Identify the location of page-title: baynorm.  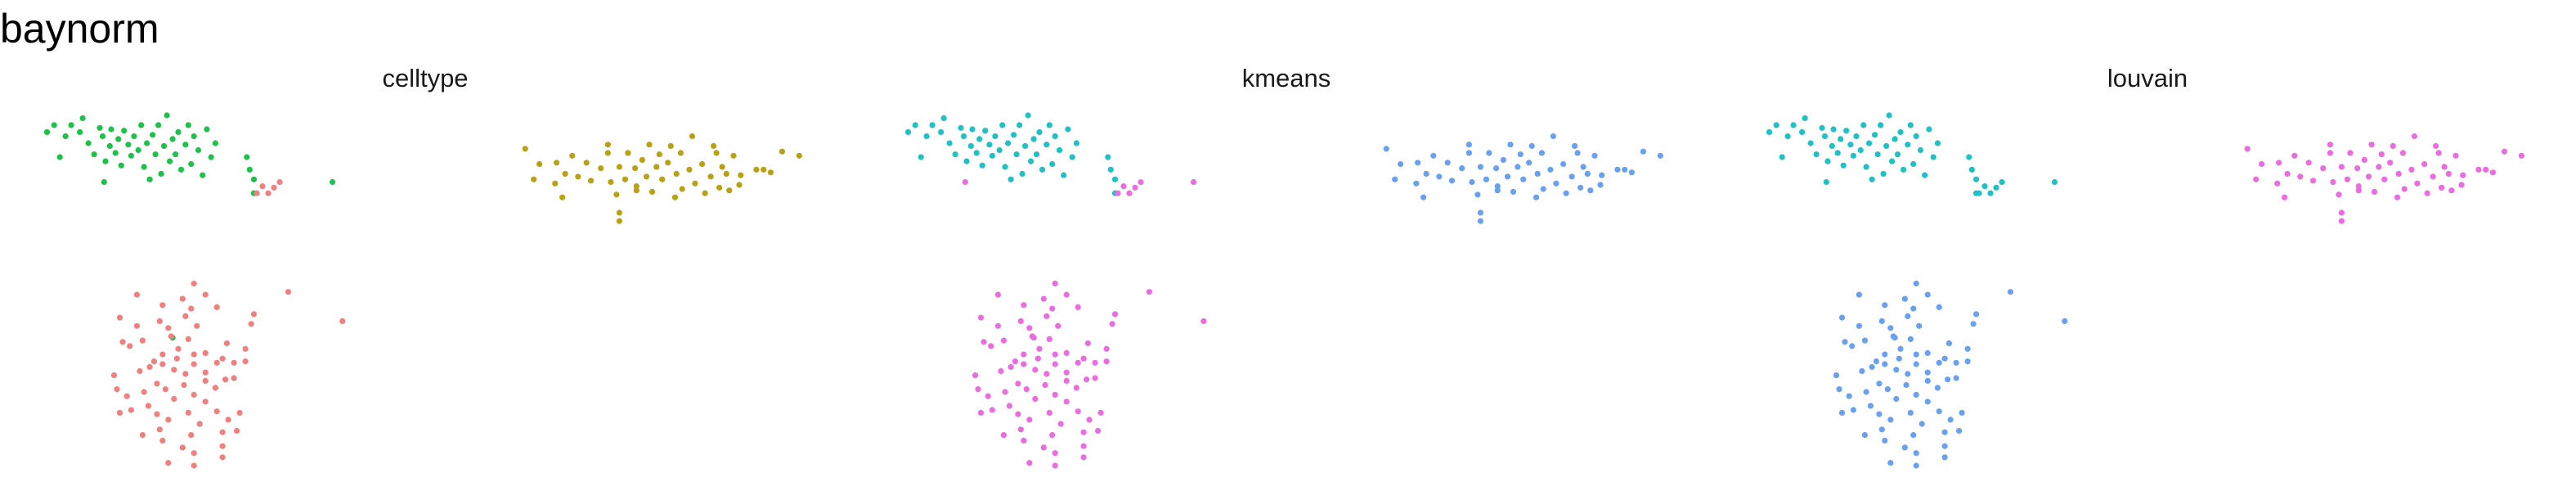
(80, 29).